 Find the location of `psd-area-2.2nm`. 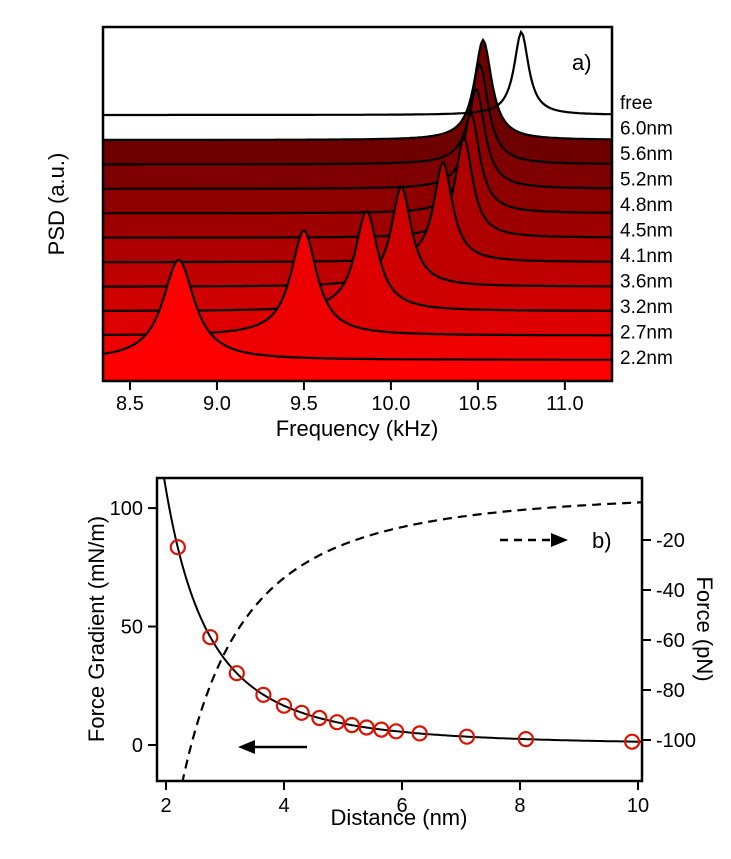

psd-area-2.2nm is located at coordinates (357, 320).